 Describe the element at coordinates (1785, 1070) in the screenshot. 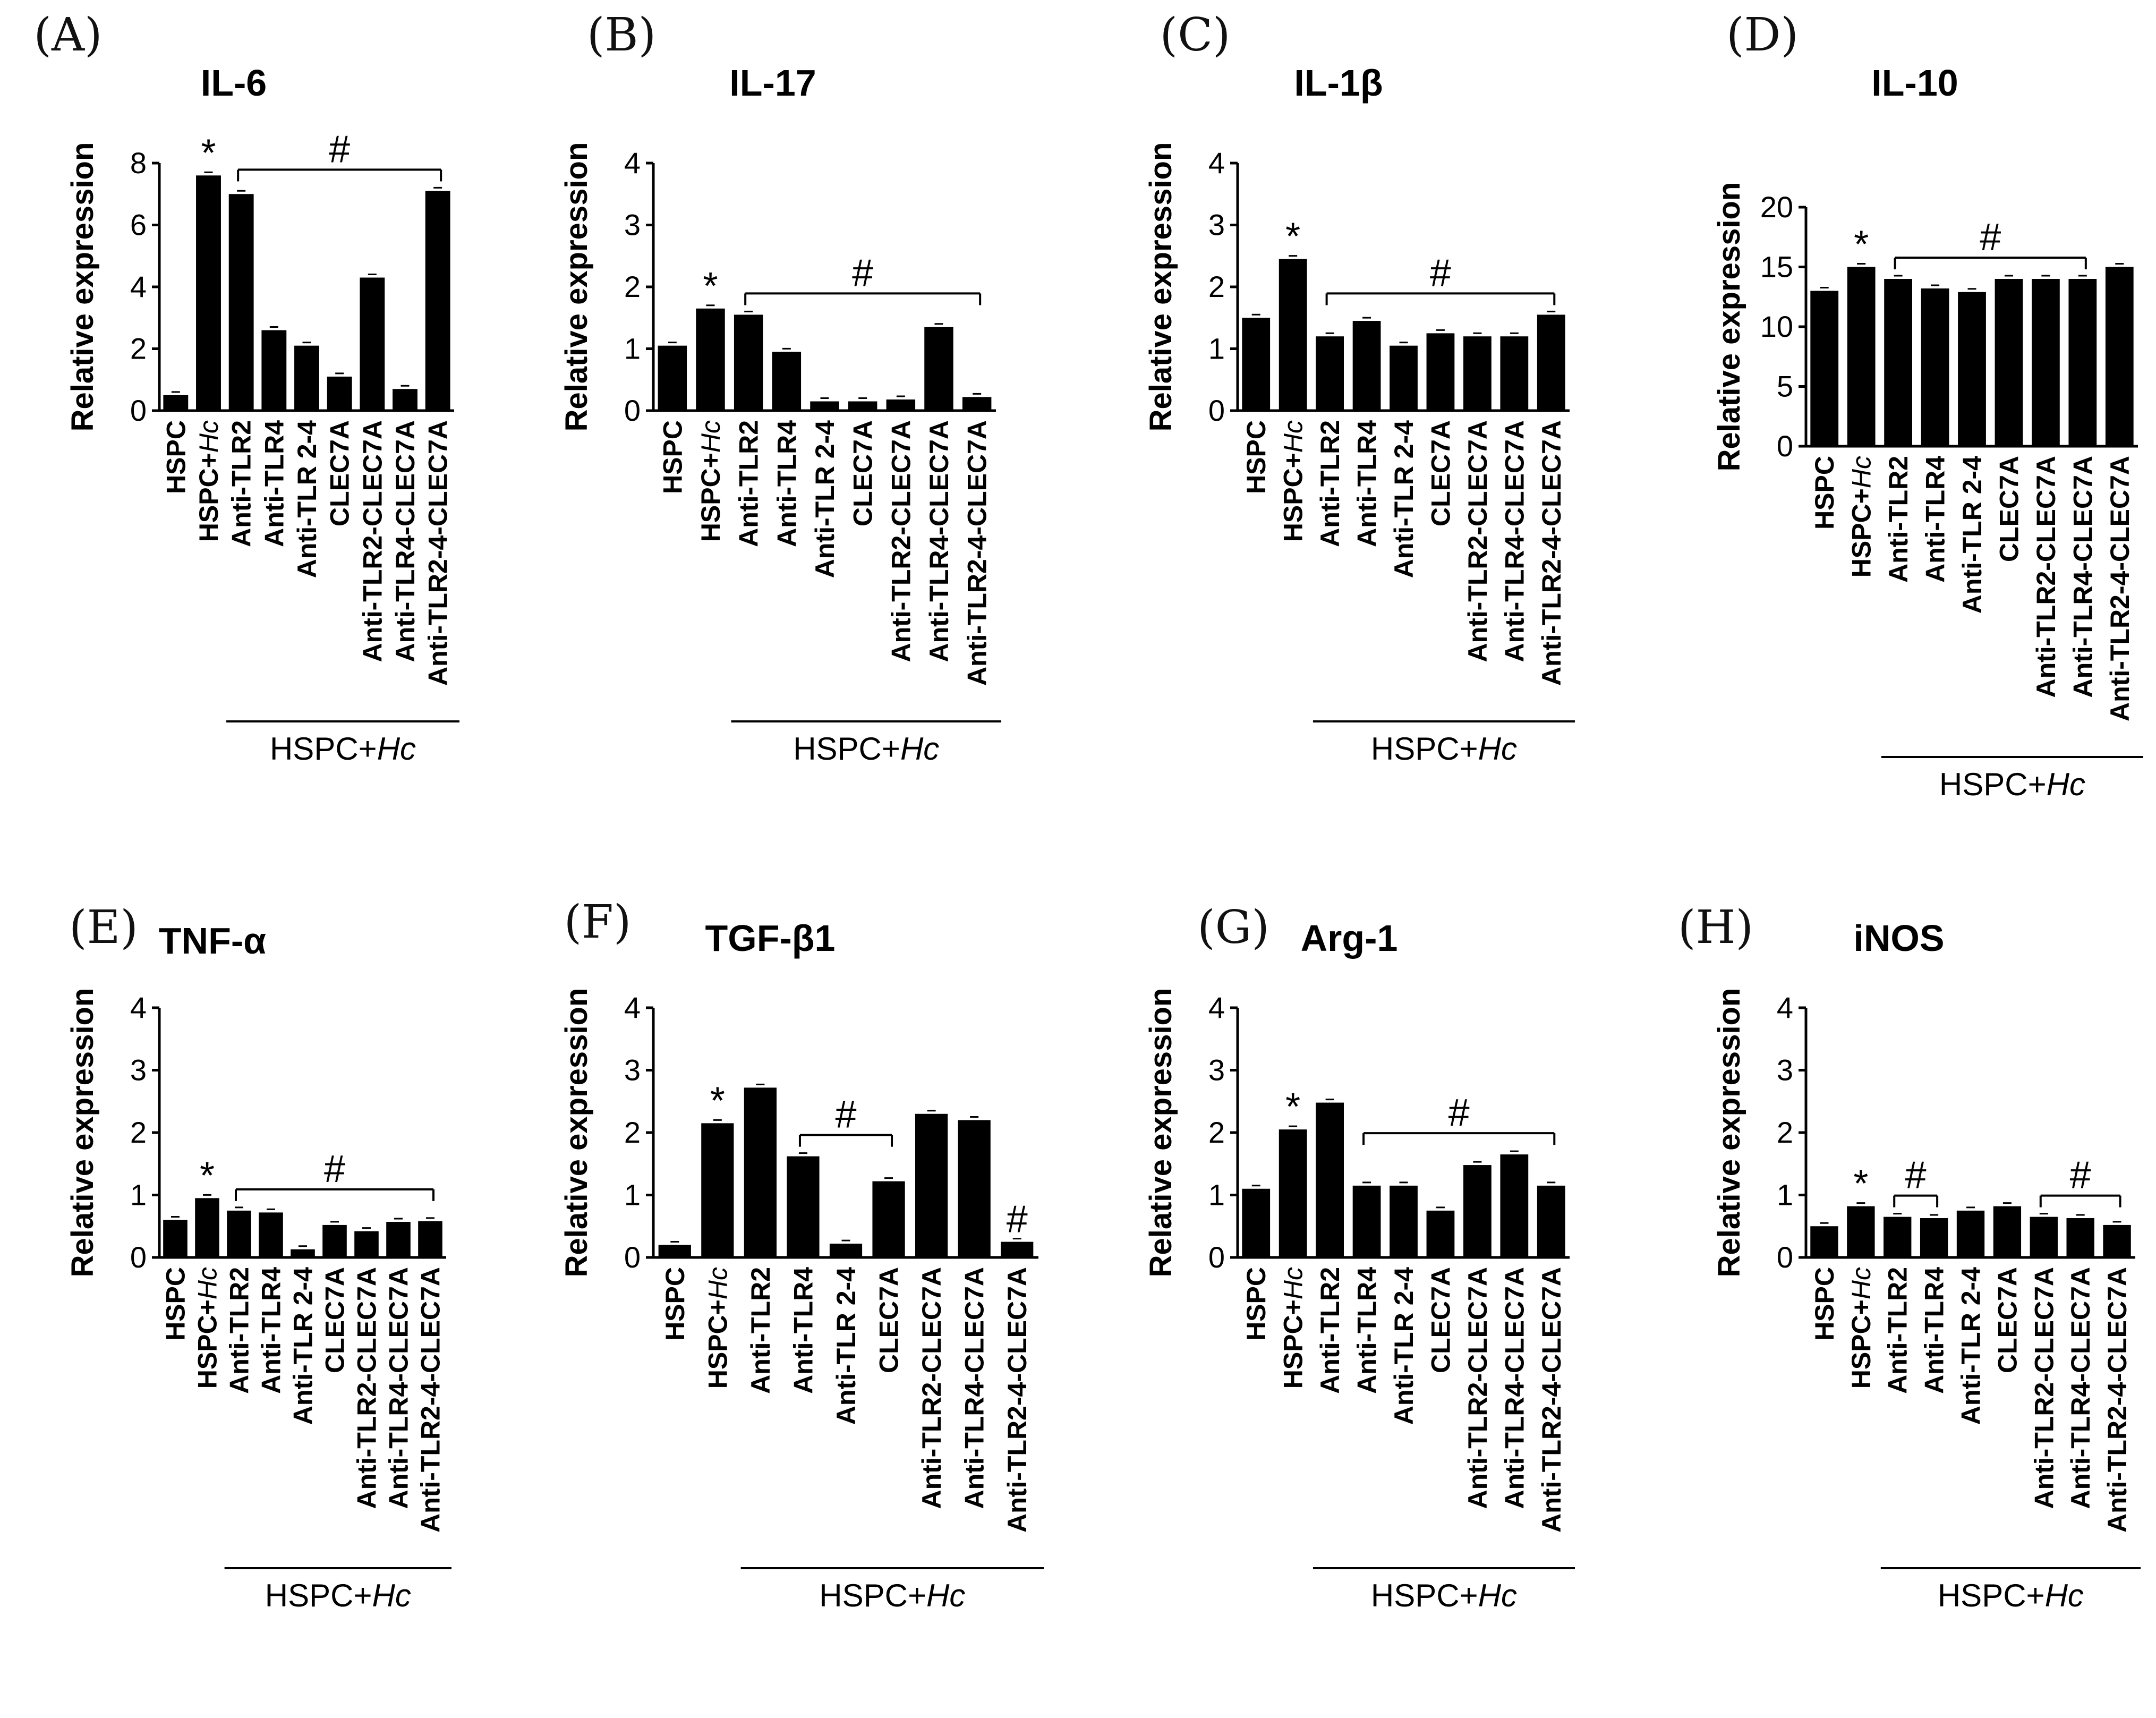

I see `panel-h-y-tick-label: 3` at that location.